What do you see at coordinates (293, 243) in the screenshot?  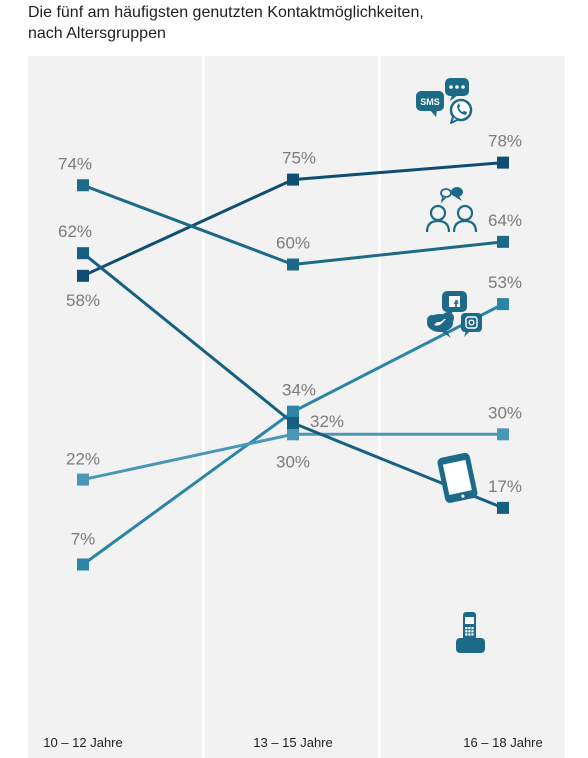 I see `series-2-value-label-2: 60%` at bounding box center [293, 243].